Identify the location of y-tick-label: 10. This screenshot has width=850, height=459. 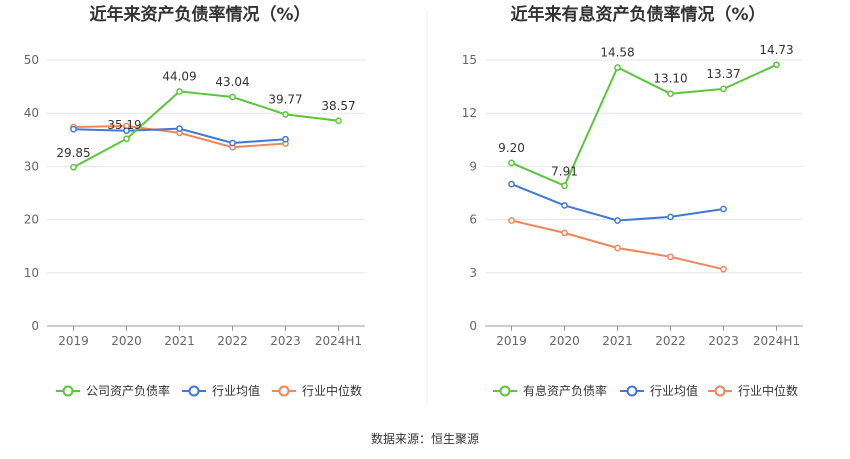
(31, 273).